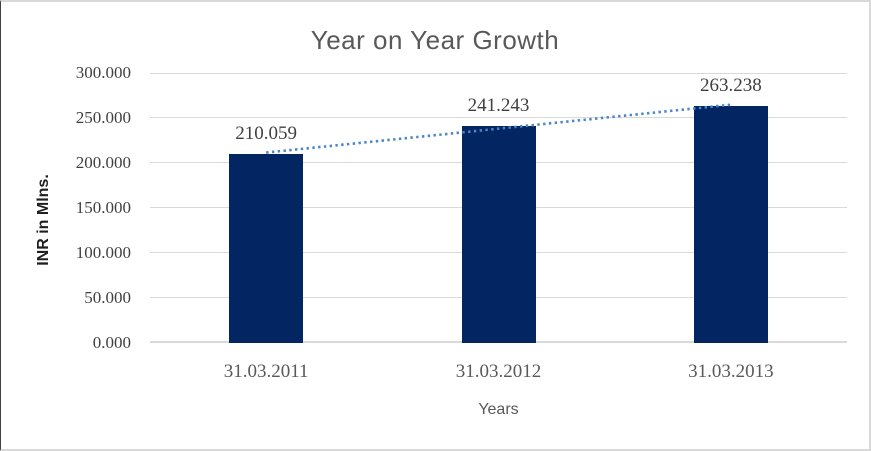 The height and width of the screenshot is (451, 871). I want to click on y-tick-label: 0.000, so click(111, 342).